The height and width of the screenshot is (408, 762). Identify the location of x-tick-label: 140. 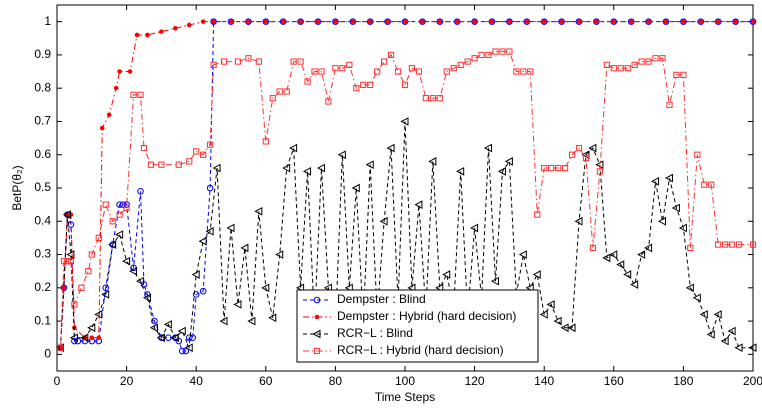
(544, 381).